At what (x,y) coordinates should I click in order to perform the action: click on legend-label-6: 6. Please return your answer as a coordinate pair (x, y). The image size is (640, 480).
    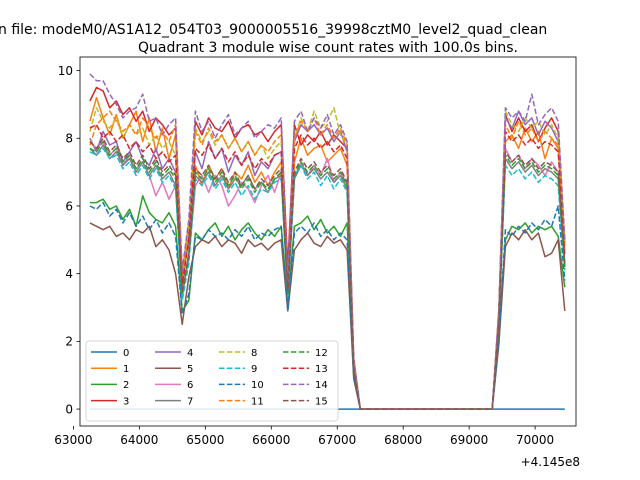
    Looking at the image, I should click on (190, 385).